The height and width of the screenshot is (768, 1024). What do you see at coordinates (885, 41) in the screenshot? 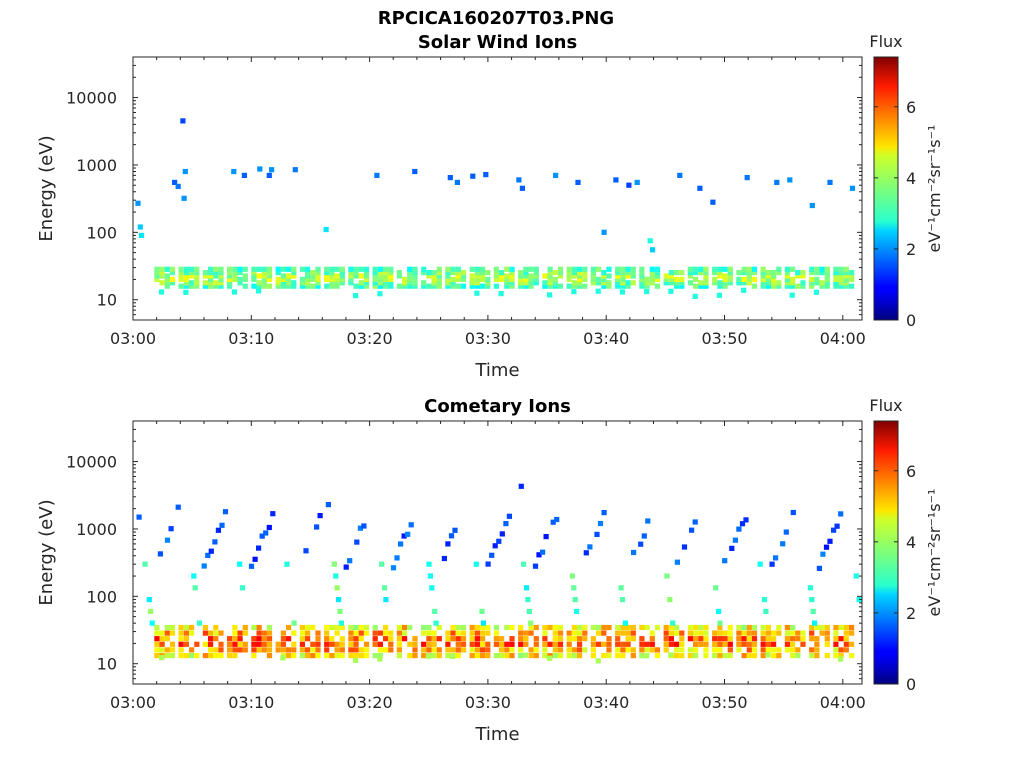
I see `colorbar-title: Flux` at bounding box center [885, 41].